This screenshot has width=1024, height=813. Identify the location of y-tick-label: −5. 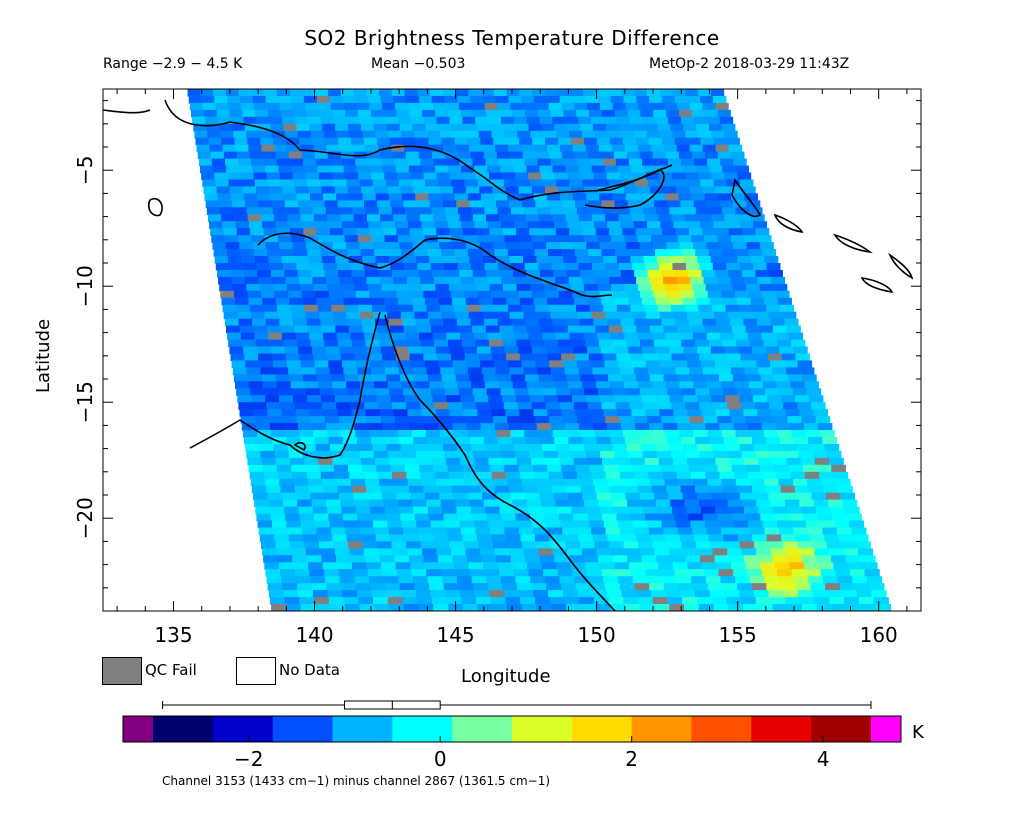
(85, 169).